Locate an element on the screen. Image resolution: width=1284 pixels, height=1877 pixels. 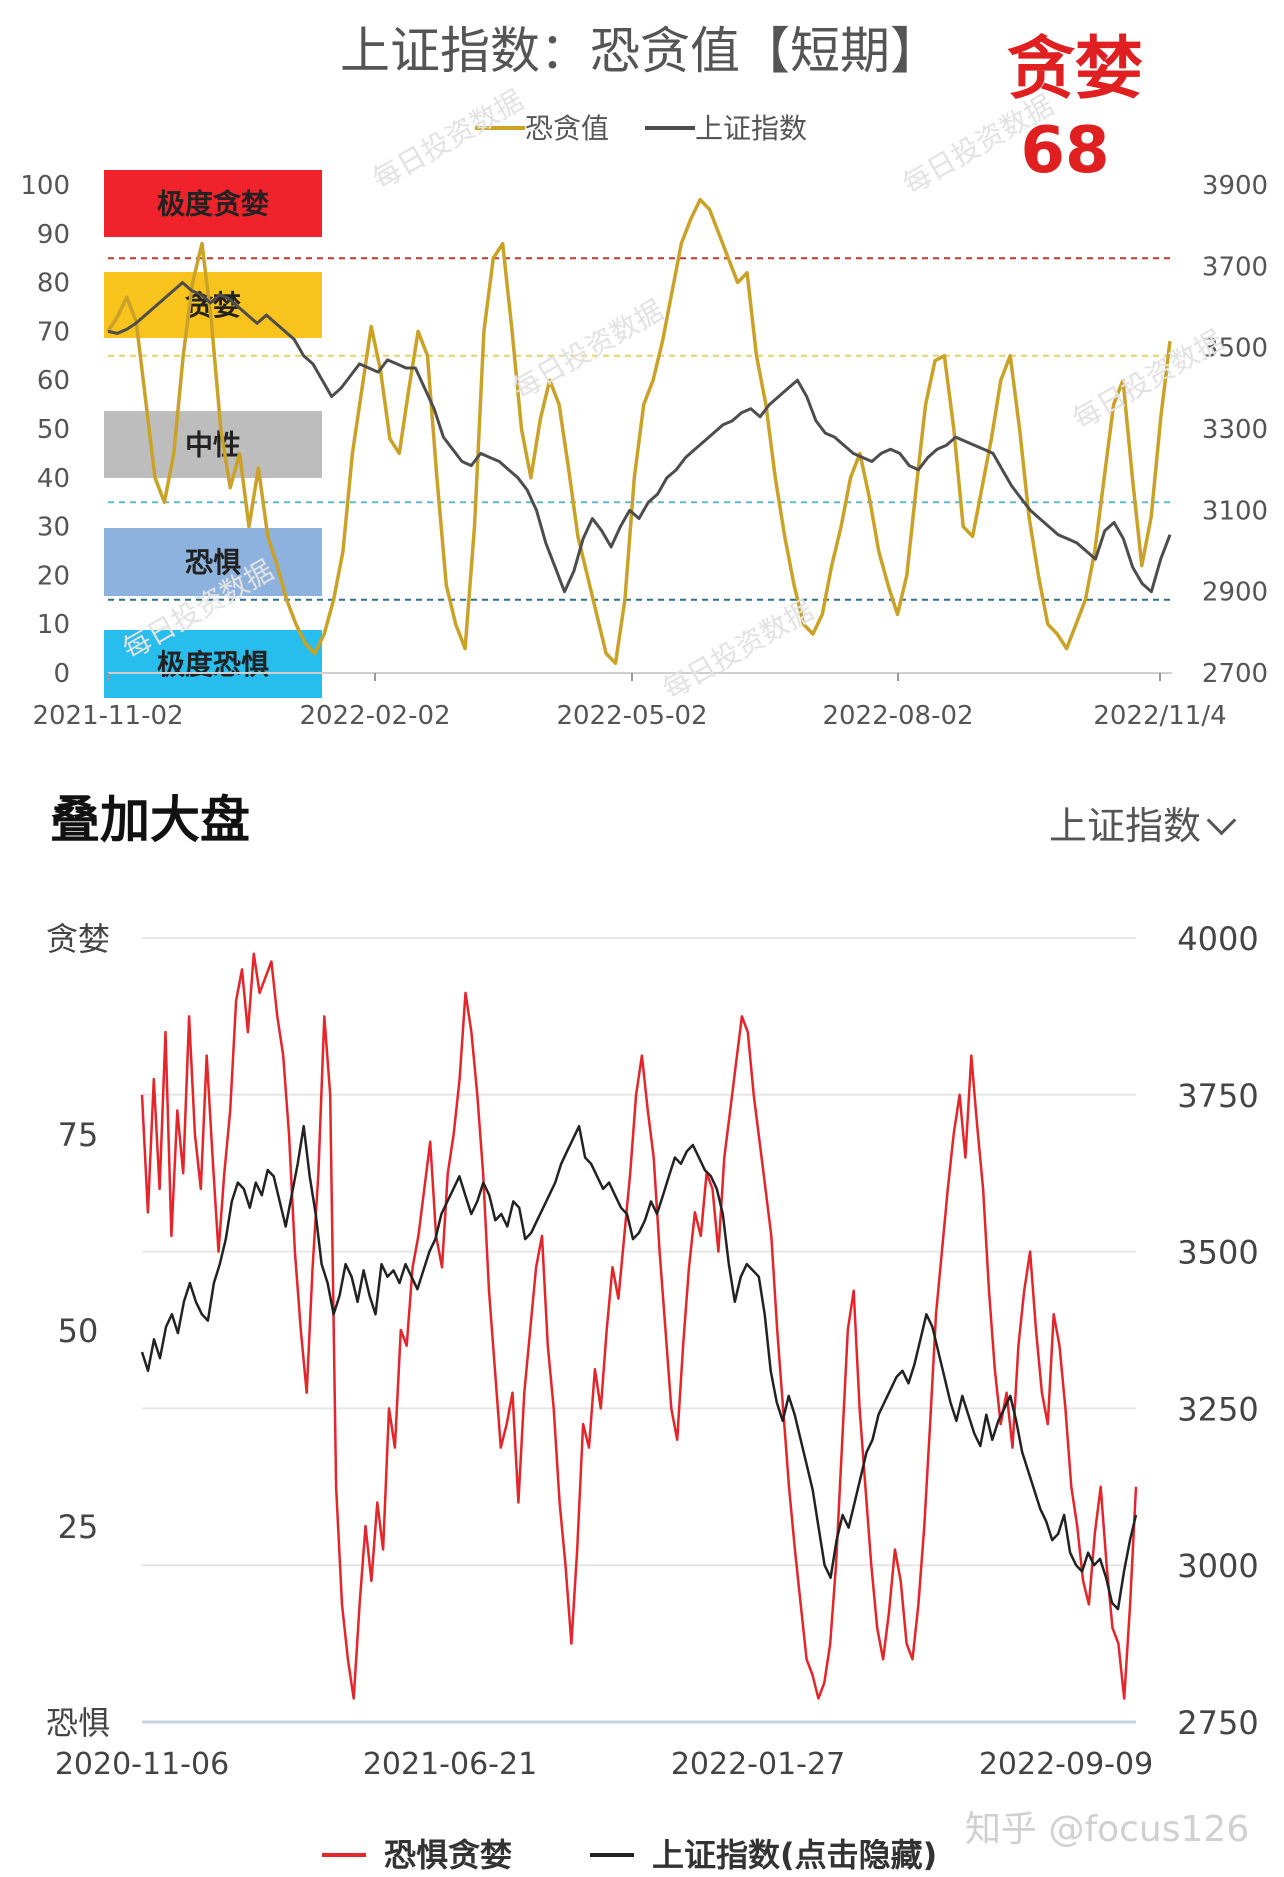
legend-label-0: 恐惧贪婪 is located at coordinates (448, 1855).